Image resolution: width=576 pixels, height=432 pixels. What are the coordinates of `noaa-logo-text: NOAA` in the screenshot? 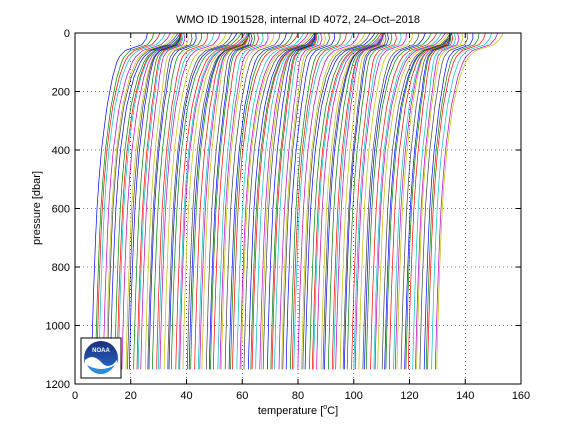 It's located at (101, 351).